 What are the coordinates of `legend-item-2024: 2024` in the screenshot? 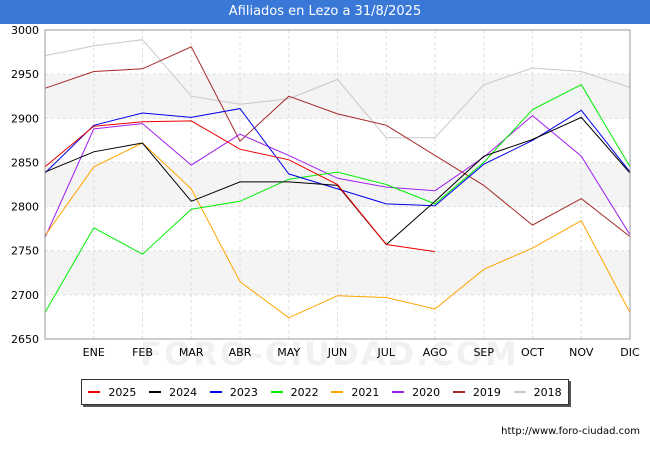 It's located at (173, 392).